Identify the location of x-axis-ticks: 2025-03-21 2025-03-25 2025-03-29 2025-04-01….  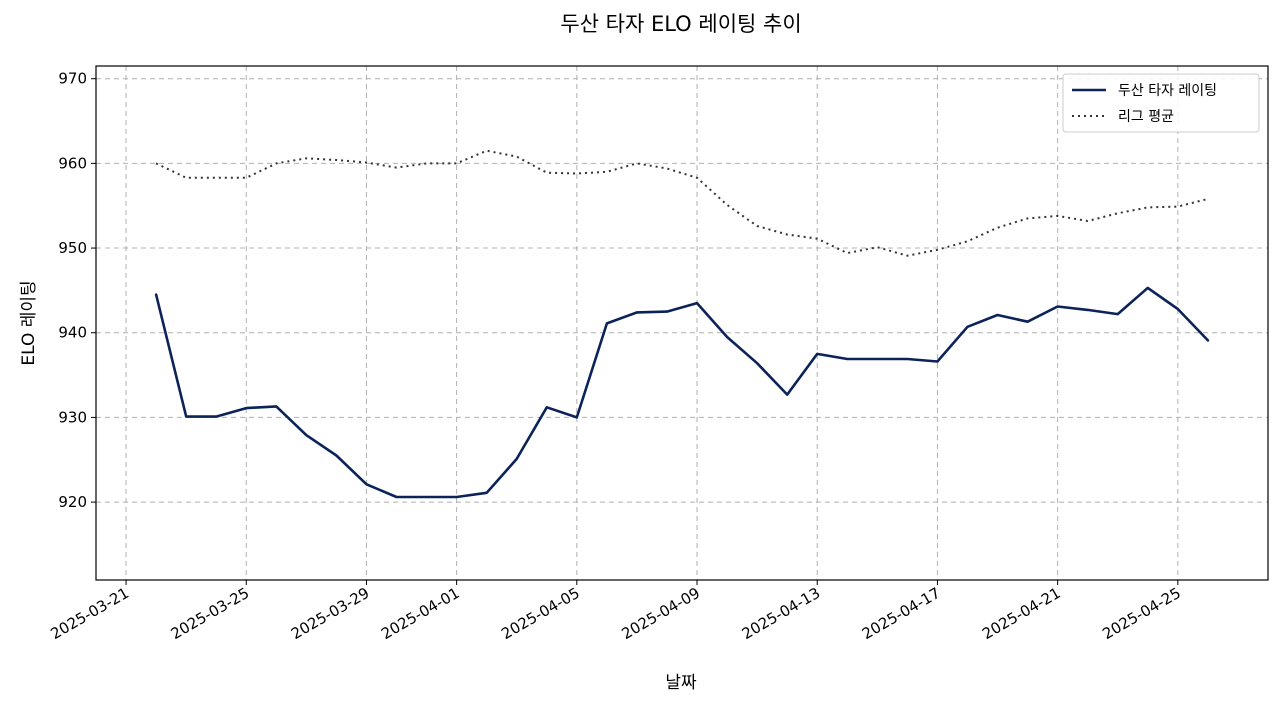
(616, 611).